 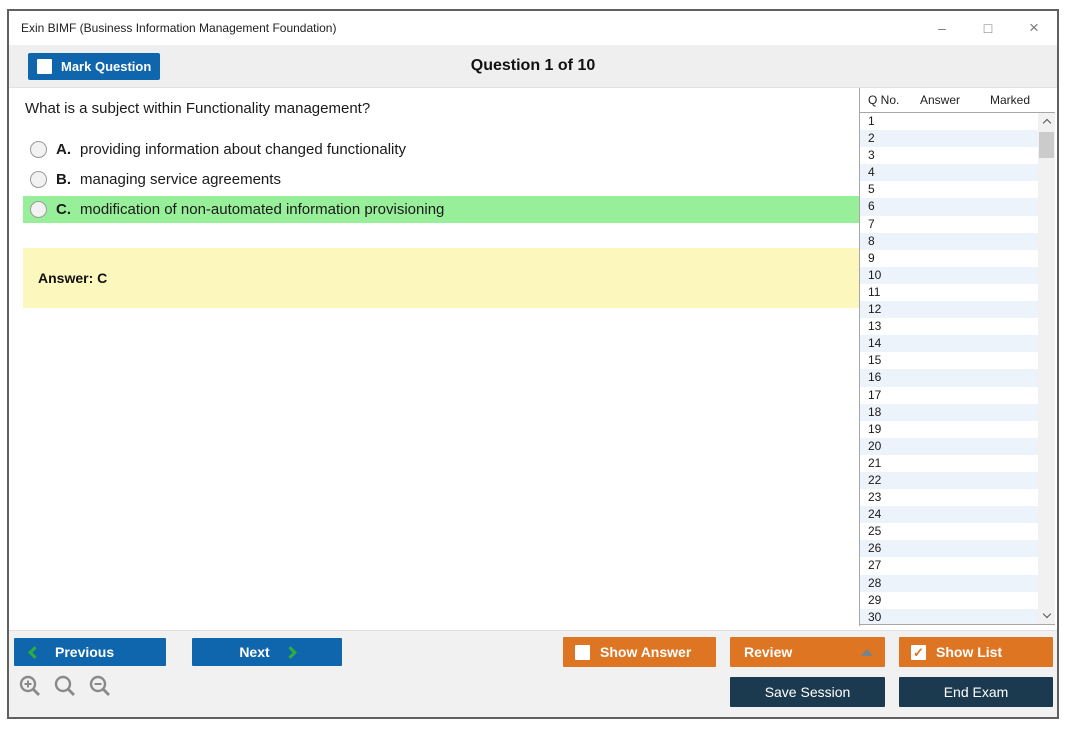 I want to click on chevron-right-icon, so click(x=290, y=652).